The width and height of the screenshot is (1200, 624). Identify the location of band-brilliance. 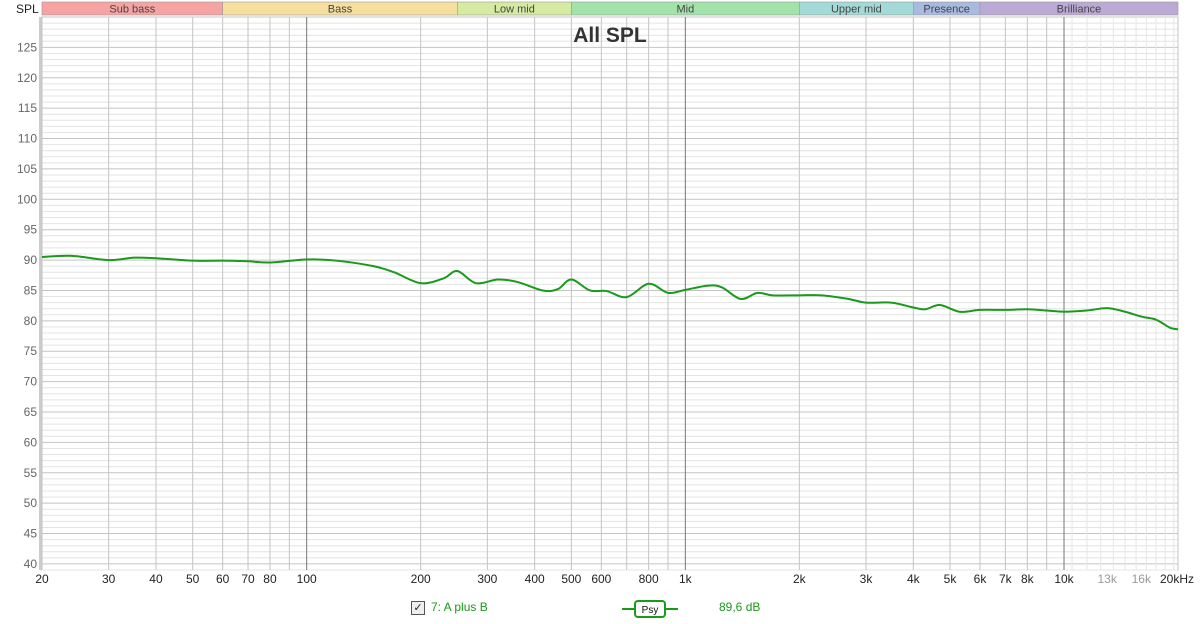
(1079, 8).